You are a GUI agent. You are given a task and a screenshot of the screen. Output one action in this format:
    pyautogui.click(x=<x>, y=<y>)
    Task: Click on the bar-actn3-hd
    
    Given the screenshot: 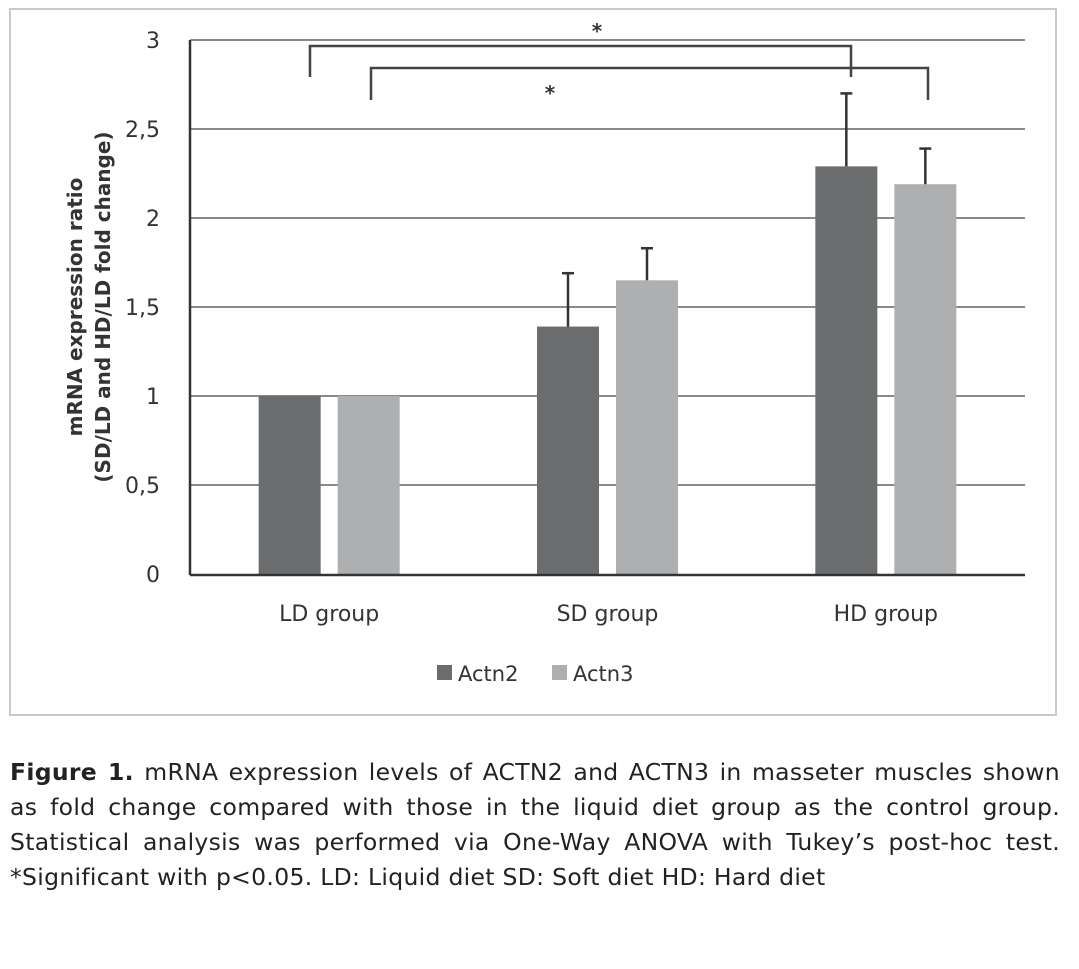 What is the action you would take?
    pyautogui.click(x=925, y=379)
    